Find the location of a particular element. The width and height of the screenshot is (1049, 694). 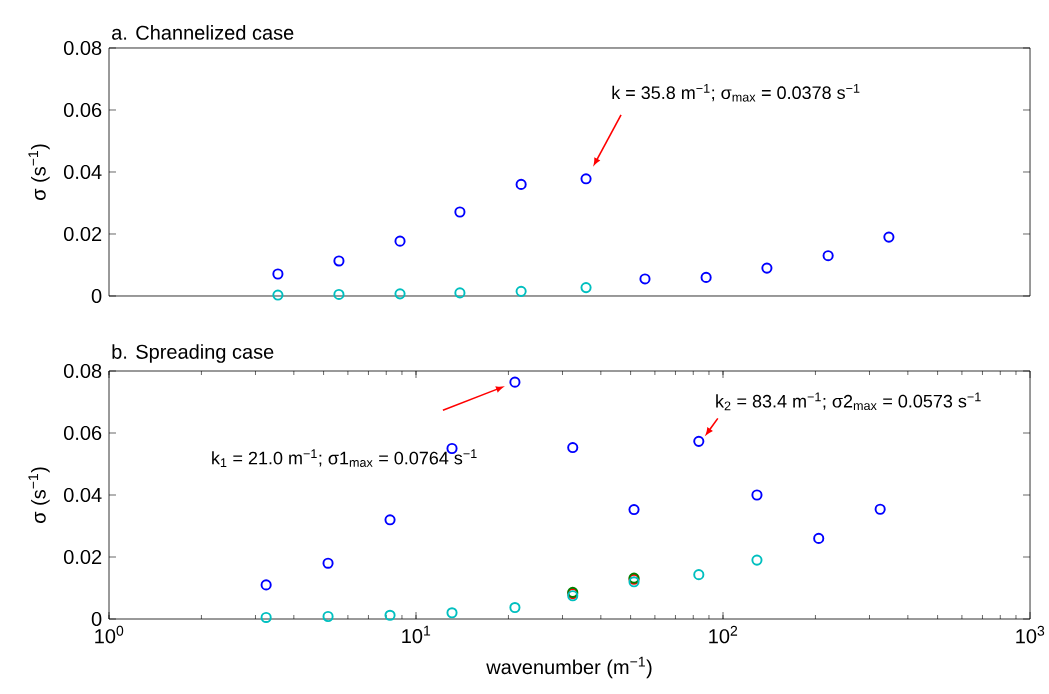

annotation: k$_{1}$ = 21.0 m$^{−1}$; σ1$_{max}$ = 0.0764 s$^{−1}$ is located at coordinates (344, 458).